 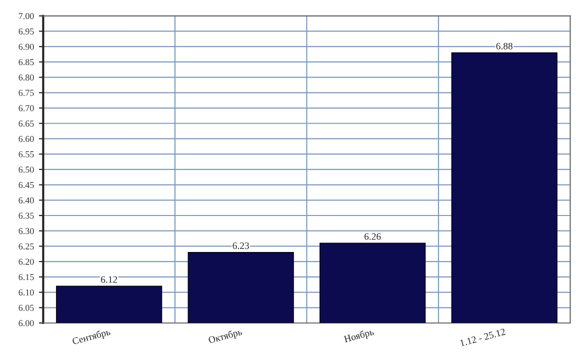 I want to click on y-tick-label: 6.80, so click(x=26, y=77).